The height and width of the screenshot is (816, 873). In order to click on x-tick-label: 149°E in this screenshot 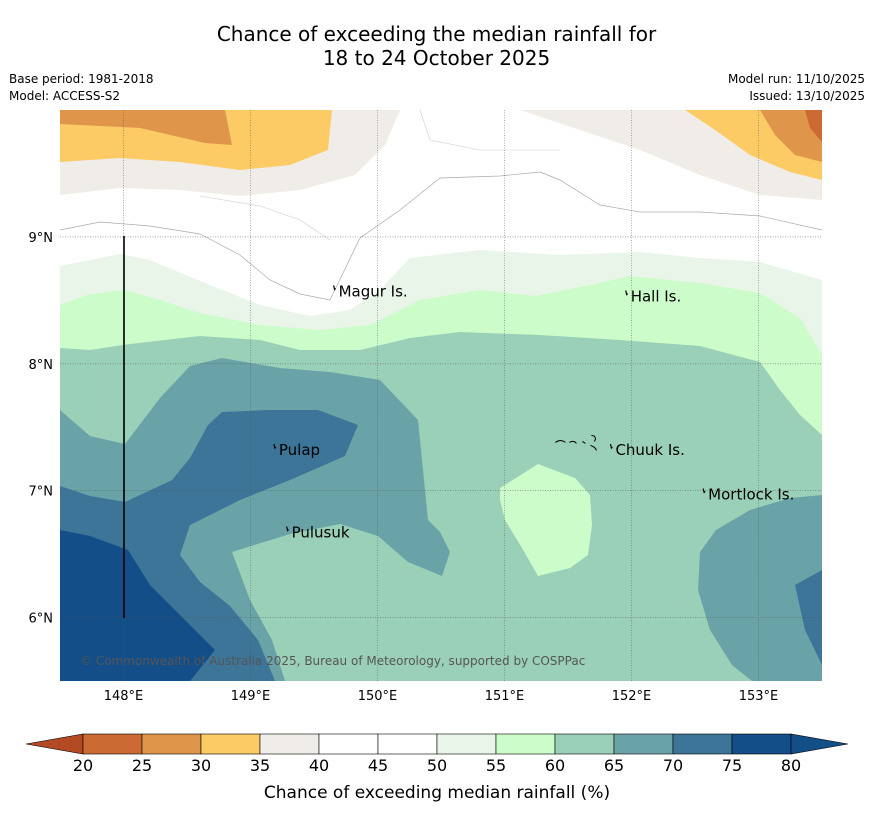, I will do `click(251, 696)`.